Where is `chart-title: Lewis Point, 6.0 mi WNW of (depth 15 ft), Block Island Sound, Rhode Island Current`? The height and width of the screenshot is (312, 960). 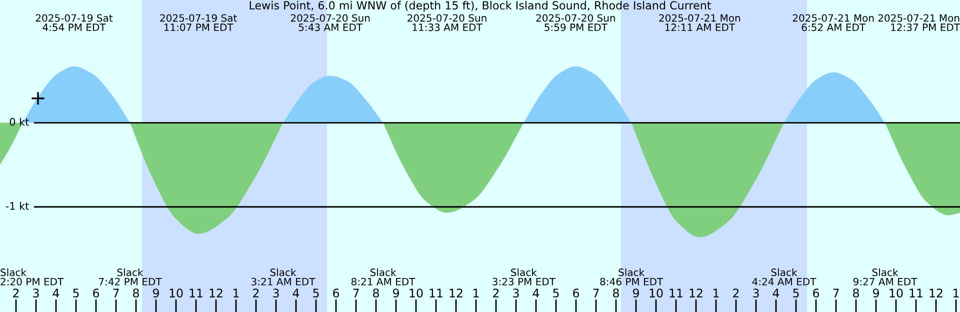
chart-title: Lewis Point, 6.0 mi WNW of (depth 15 ft), Block Island Sound, Rhode Island Current is located at coordinates (481, 6).